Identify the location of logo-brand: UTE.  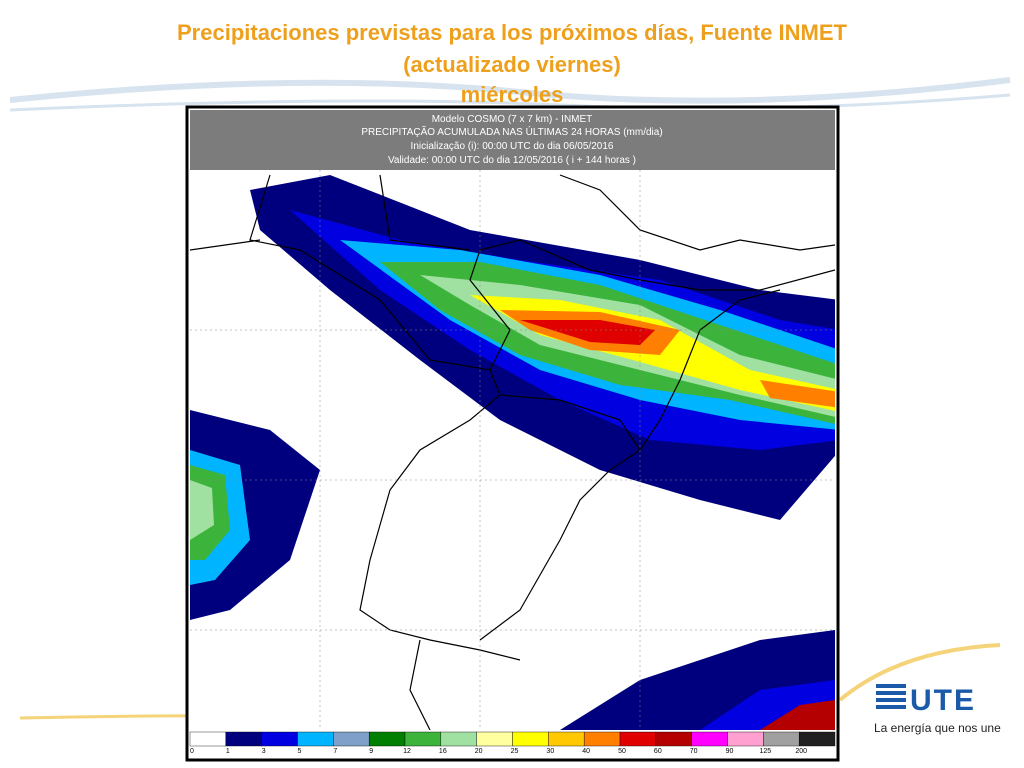
(943, 700).